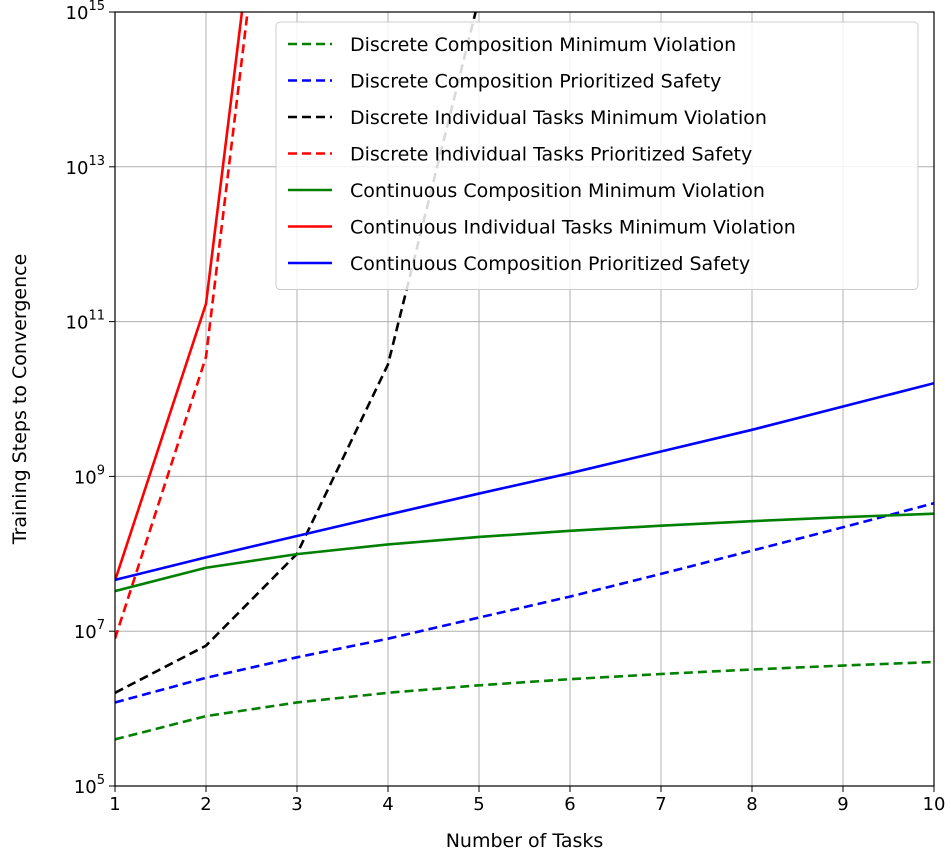 The width and height of the screenshot is (951, 863). I want to click on legend-label: Discrete Composition Prioritized Safety, so click(535, 82).